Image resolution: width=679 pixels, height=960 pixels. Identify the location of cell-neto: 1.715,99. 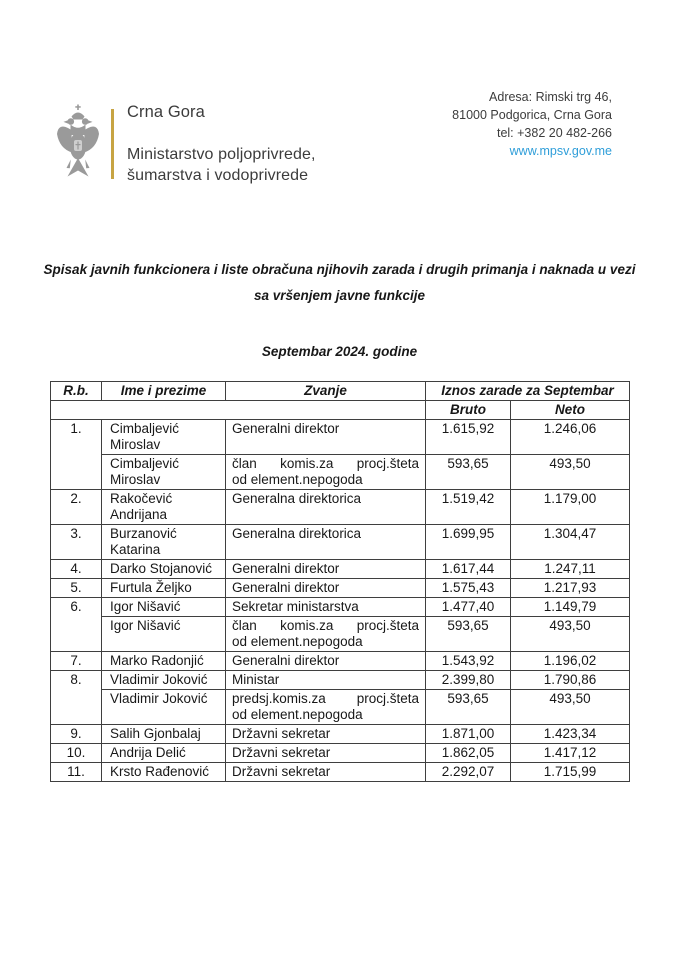
(570, 772).